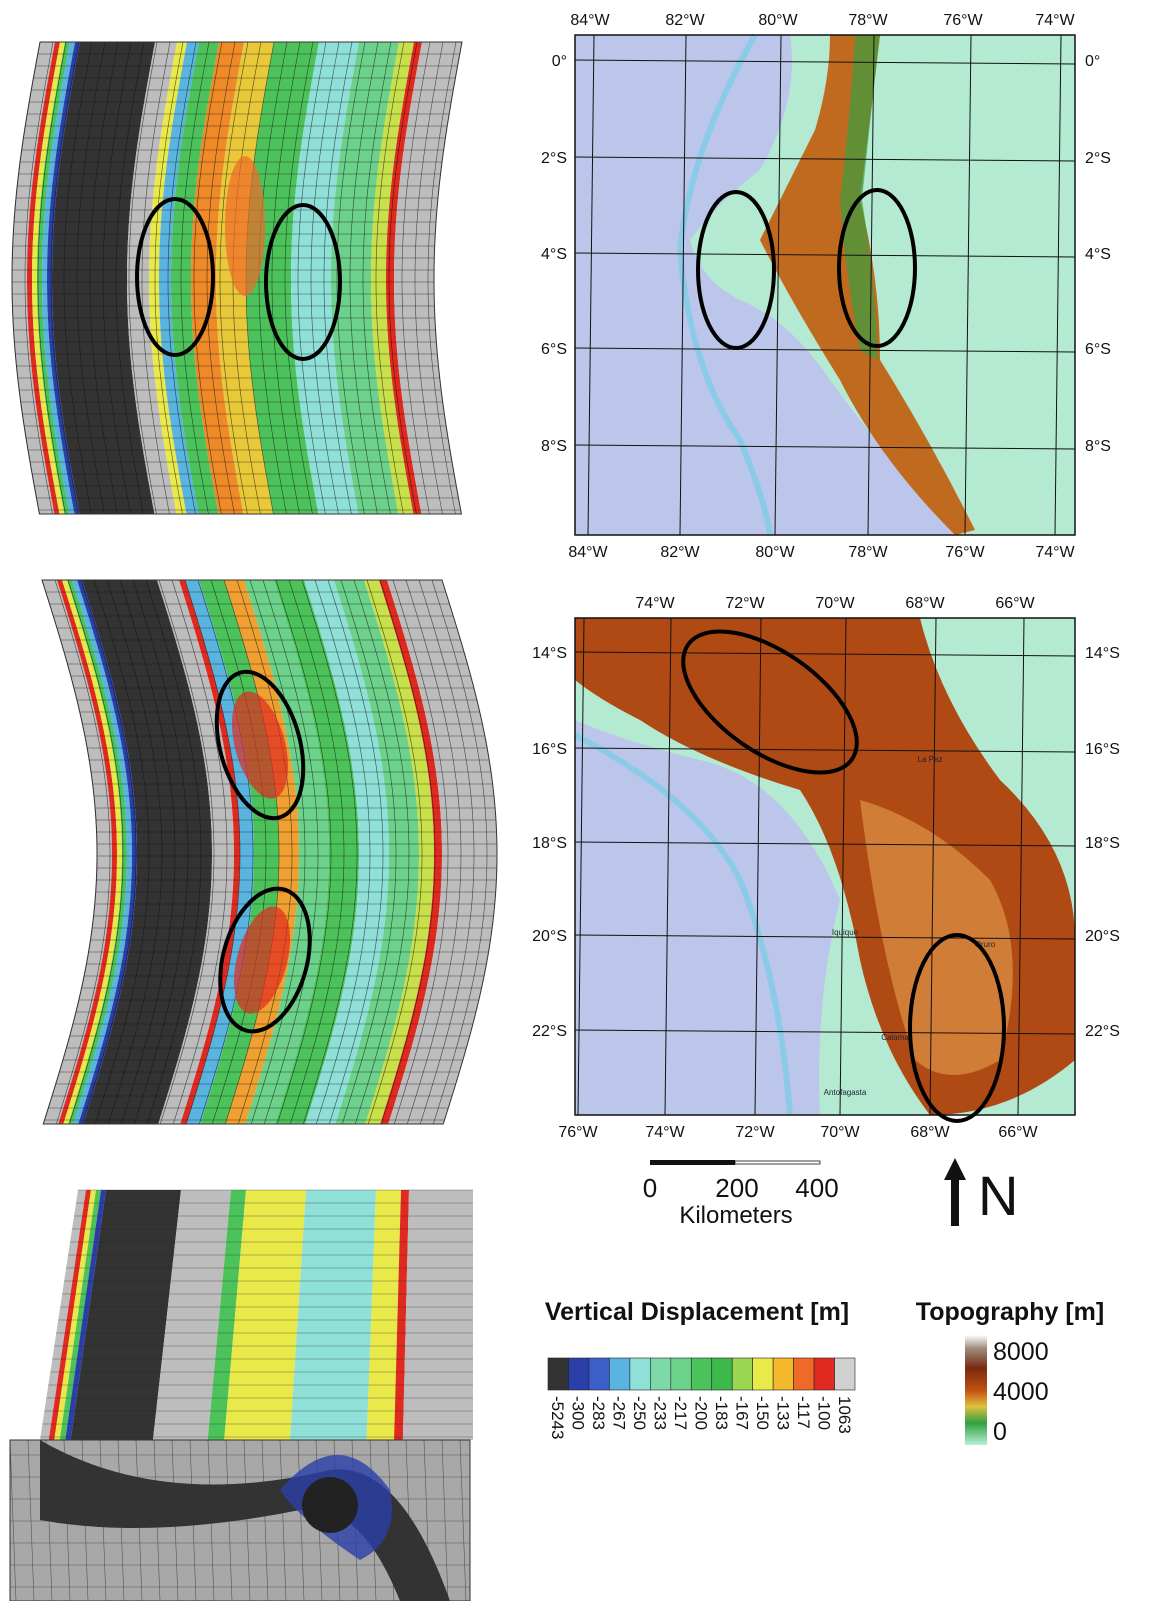 The width and height of the screenshot is (1151, 1606). What do you see at coordinates (549, 843) in the screenshot?
I see `map-axis-label: 18°S` at bounding box center [549, 843].